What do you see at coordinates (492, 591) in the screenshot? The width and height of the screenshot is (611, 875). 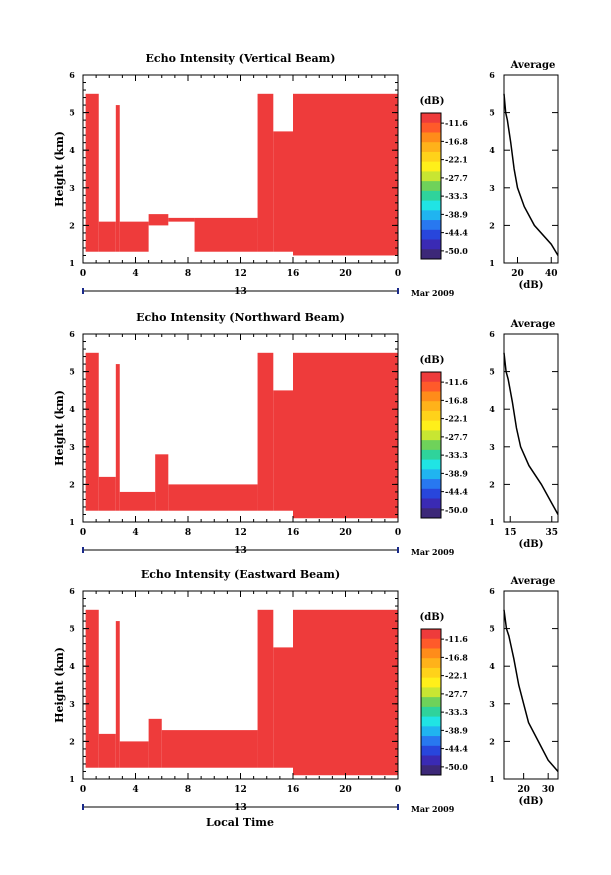 I see `average-y-tick-label: 6` at bounding box center [492, 591].